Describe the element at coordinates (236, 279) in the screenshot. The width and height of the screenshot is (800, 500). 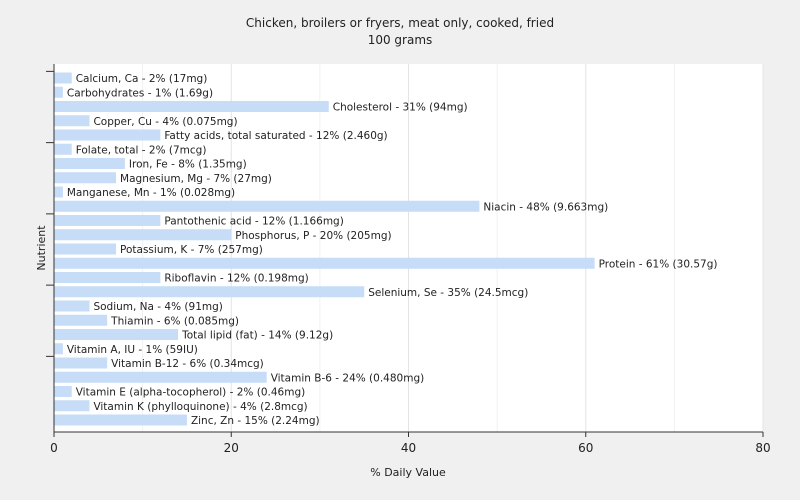
I see `bar-label: Riboflavin - 12% (0.198mg)` at that location.